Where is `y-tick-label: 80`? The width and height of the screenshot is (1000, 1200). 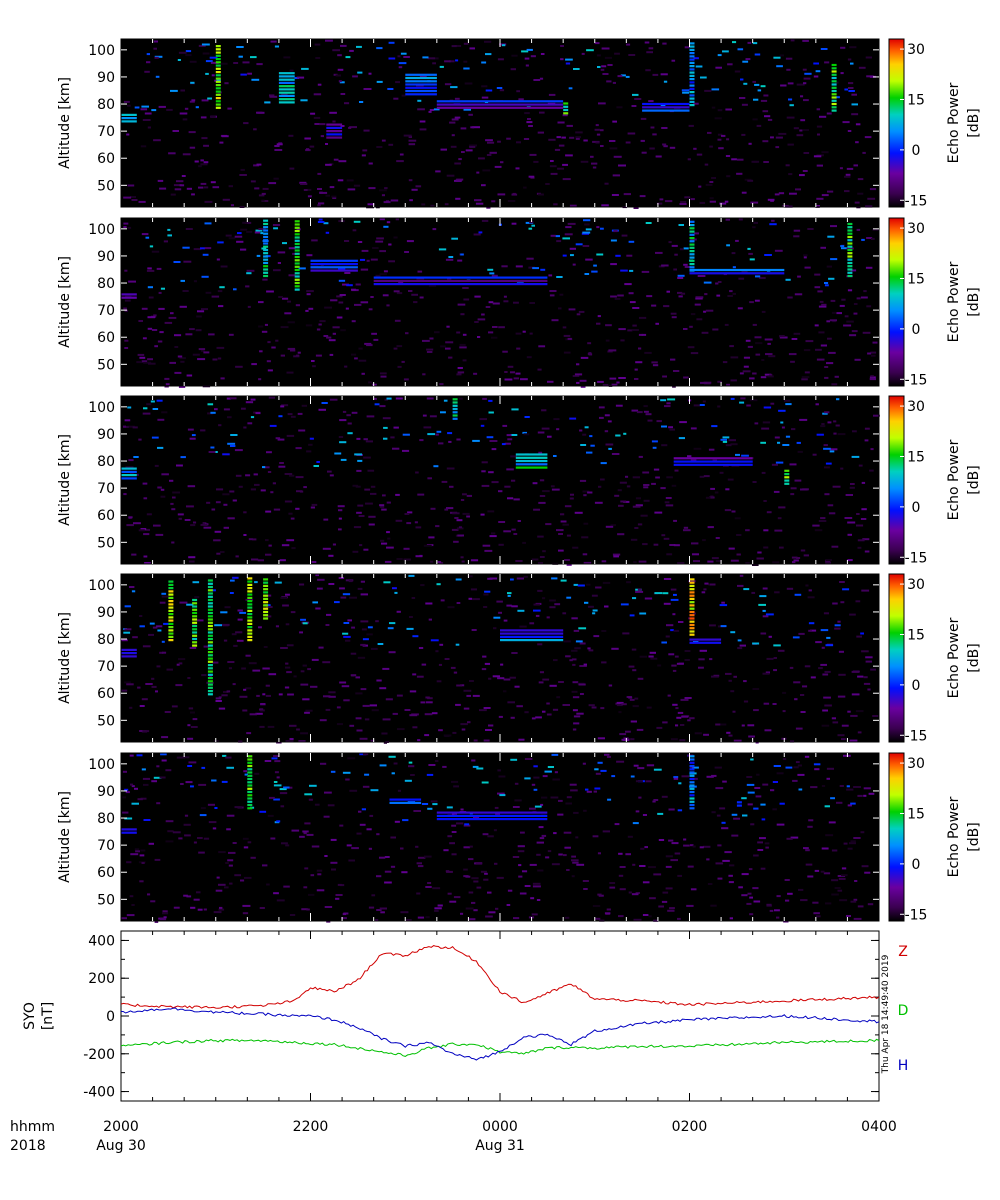
y-tick-label: 80 is located at coordinates (106, 819).